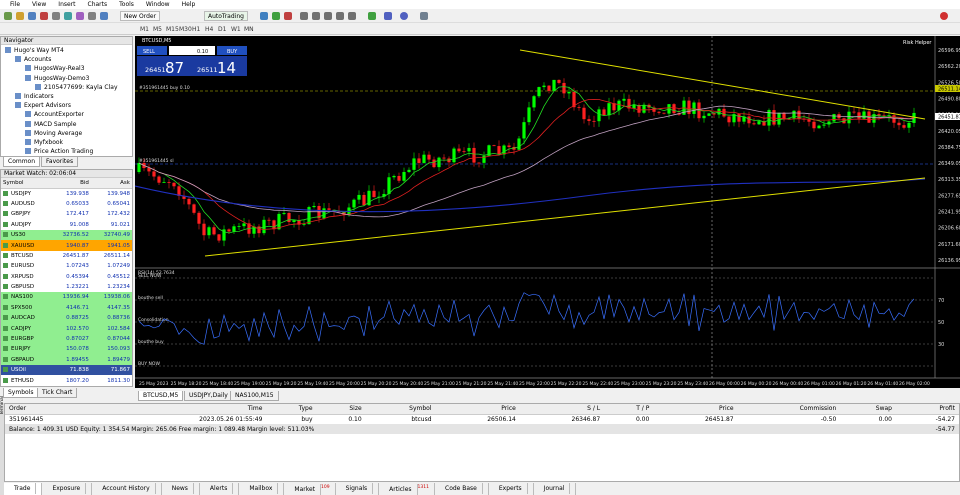 The height and width of the screenshot is (495, 960). What do you see at coordinates (185, 29) in the screenshot?
I see `timeframe-button: M30` at bounding box center [185, 29].